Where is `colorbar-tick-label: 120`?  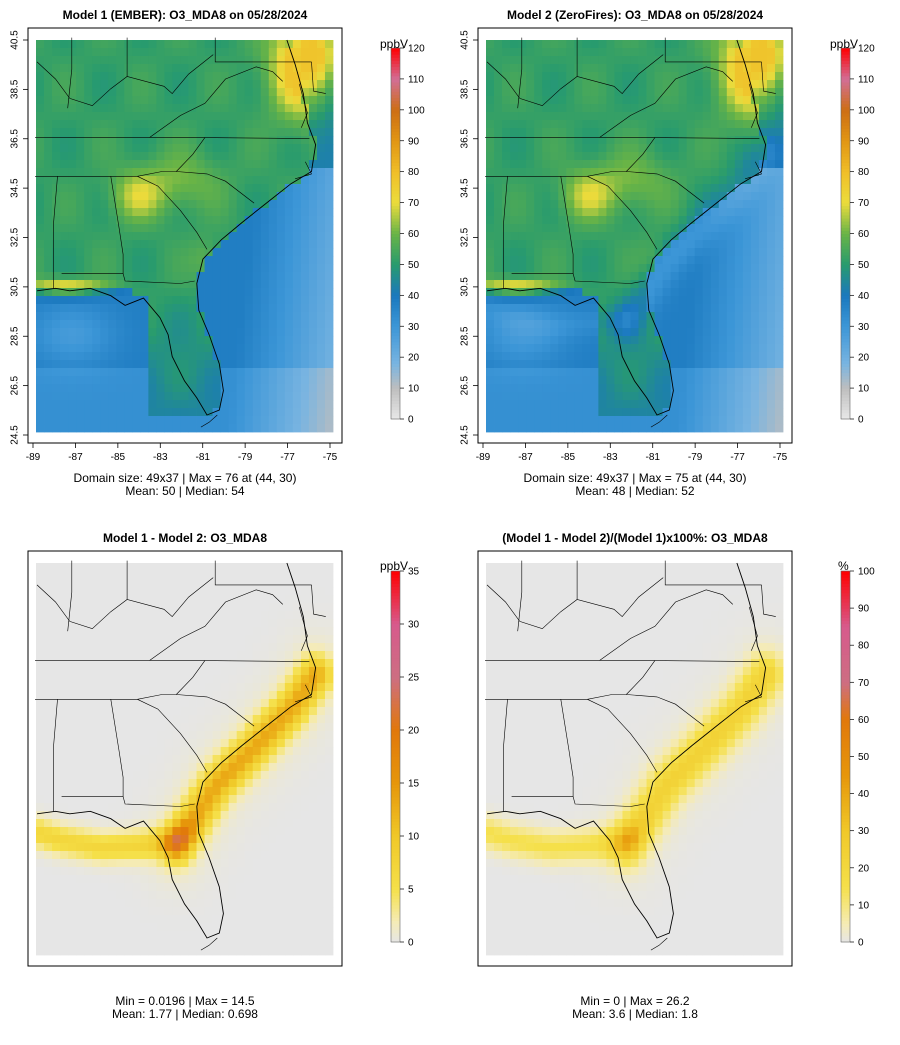 colorbar-tick-label: 120 is located at coordinates (866, 49).